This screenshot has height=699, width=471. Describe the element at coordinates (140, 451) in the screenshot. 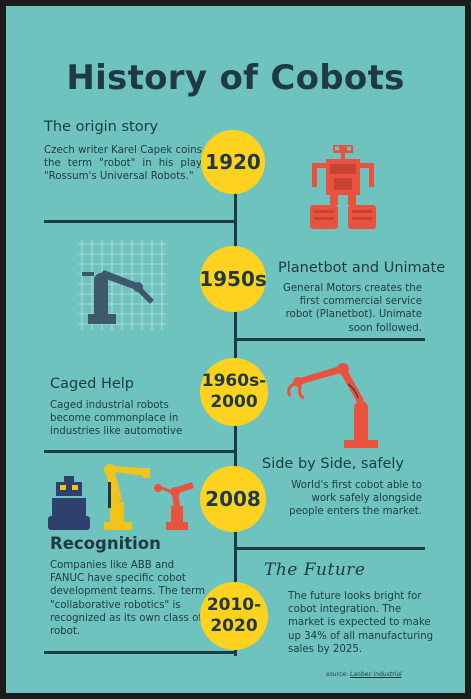

I see `timeline-branch-1960s` at that location.